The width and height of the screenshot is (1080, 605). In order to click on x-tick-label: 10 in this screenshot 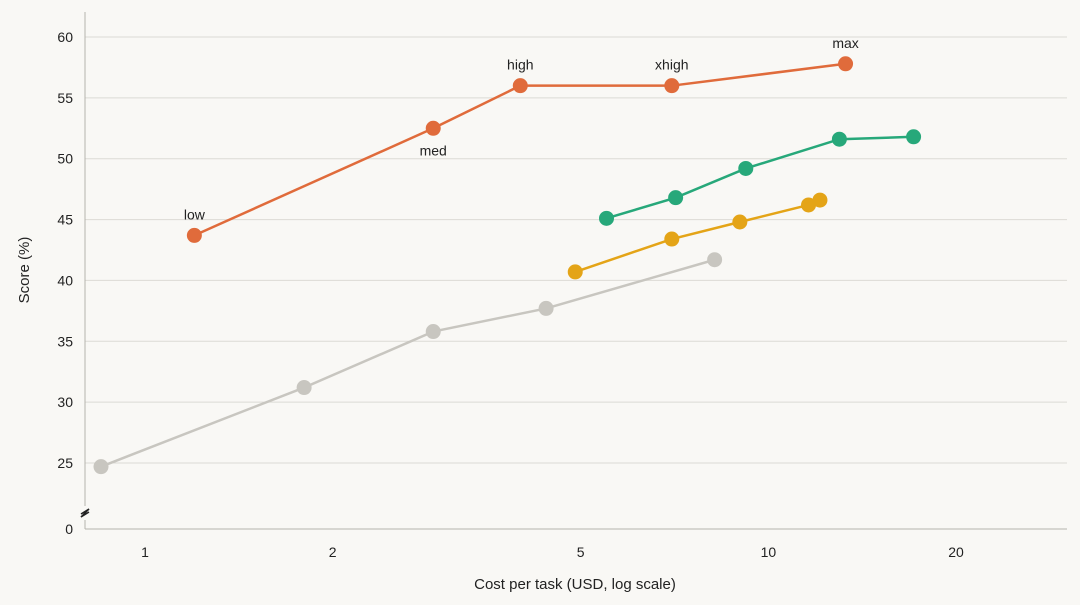, I will do `click(769, 552)`.